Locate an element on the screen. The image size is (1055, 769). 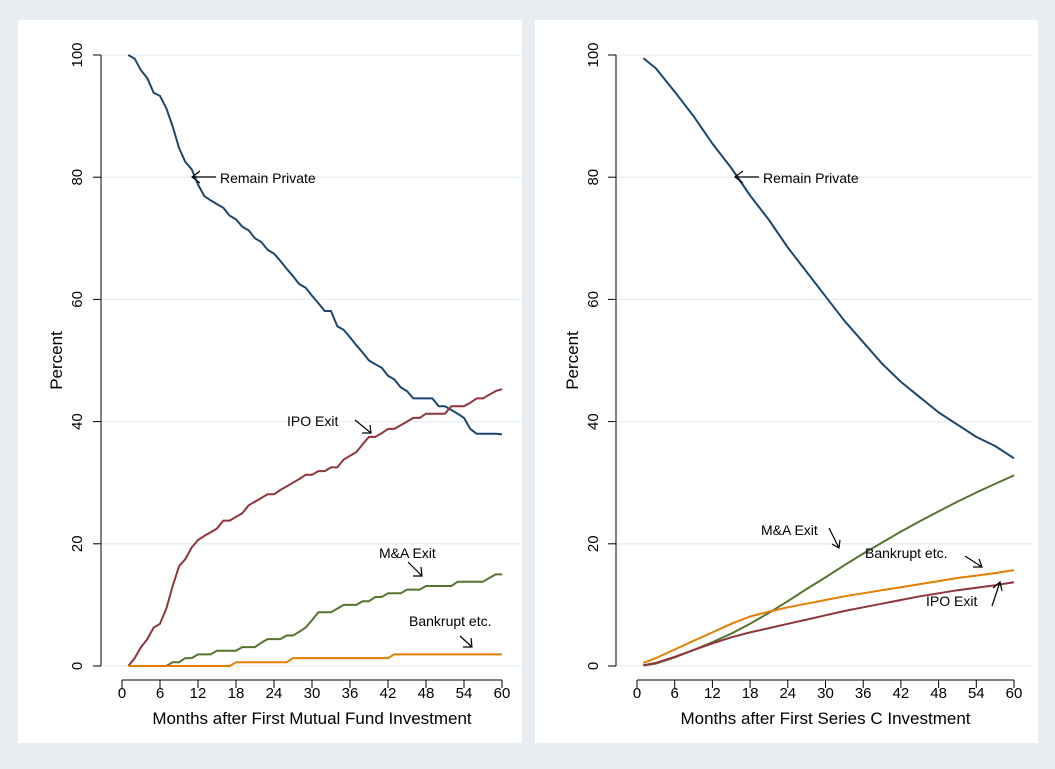
right-ytick-label: 0 is located at coordinates (593, 666).